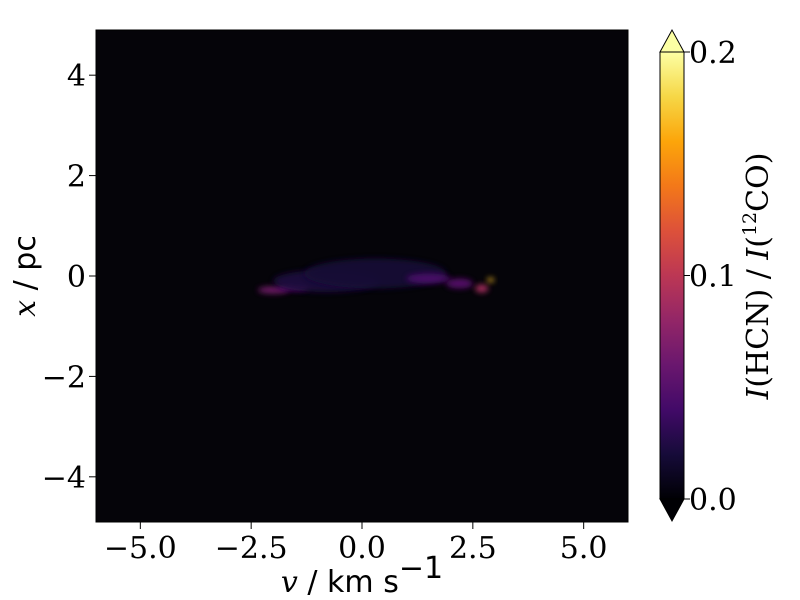  I want to click on x-tick-label: −2.5, so click(251, 548).